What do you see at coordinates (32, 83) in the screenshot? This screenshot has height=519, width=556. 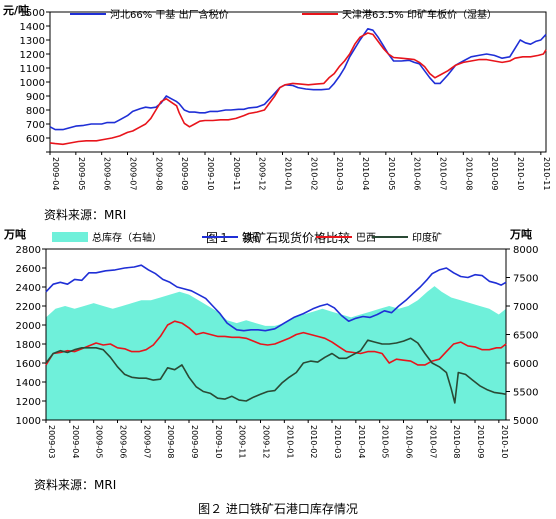 I see `y-tick-label: 1000` at bounding box center [32, 83].